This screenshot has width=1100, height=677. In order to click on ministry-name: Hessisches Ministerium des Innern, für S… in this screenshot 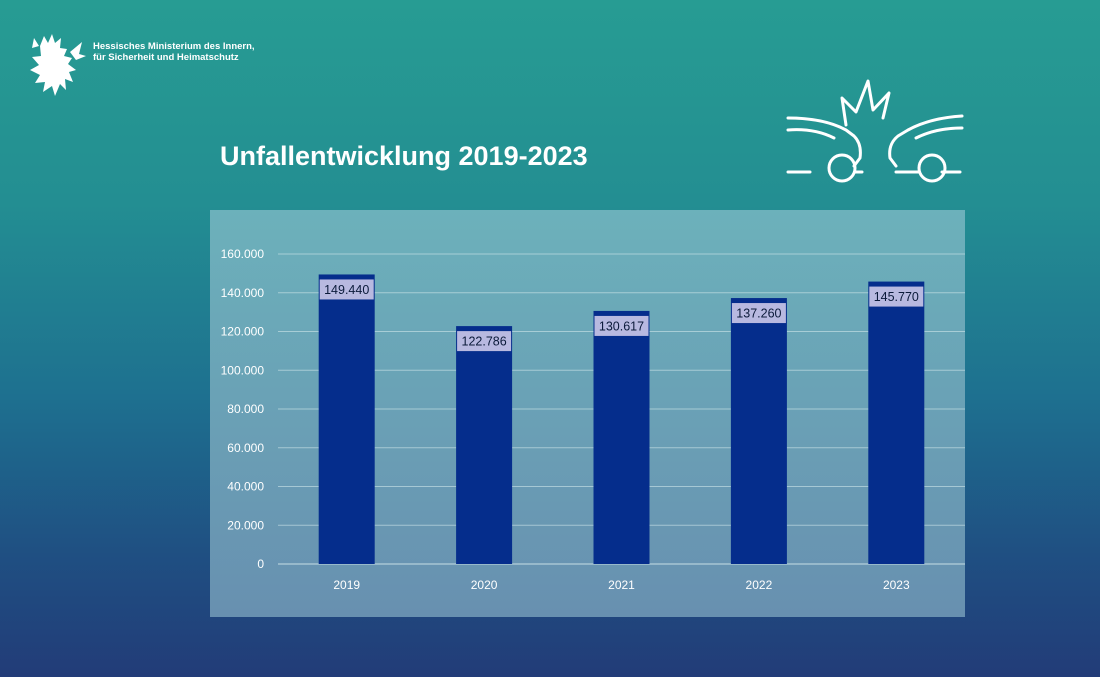, I will do `click(174, 52)`.